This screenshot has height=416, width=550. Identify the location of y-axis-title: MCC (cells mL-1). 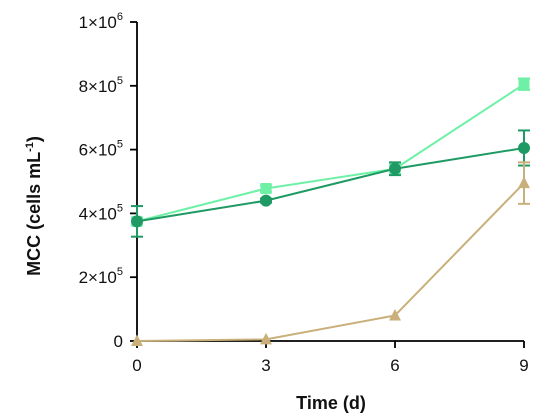
(34, 206).